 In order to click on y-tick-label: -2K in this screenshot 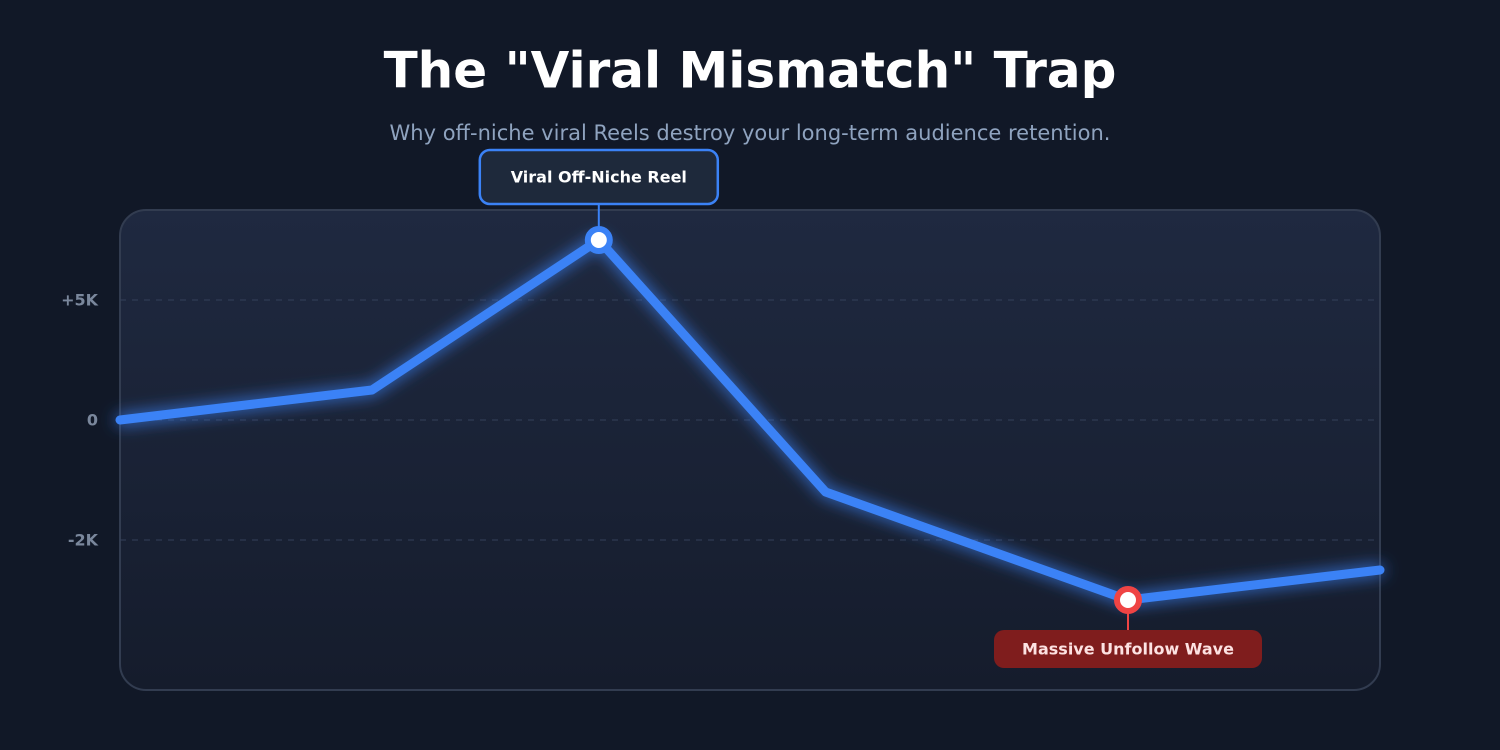, I will do `click(83, 540)`.